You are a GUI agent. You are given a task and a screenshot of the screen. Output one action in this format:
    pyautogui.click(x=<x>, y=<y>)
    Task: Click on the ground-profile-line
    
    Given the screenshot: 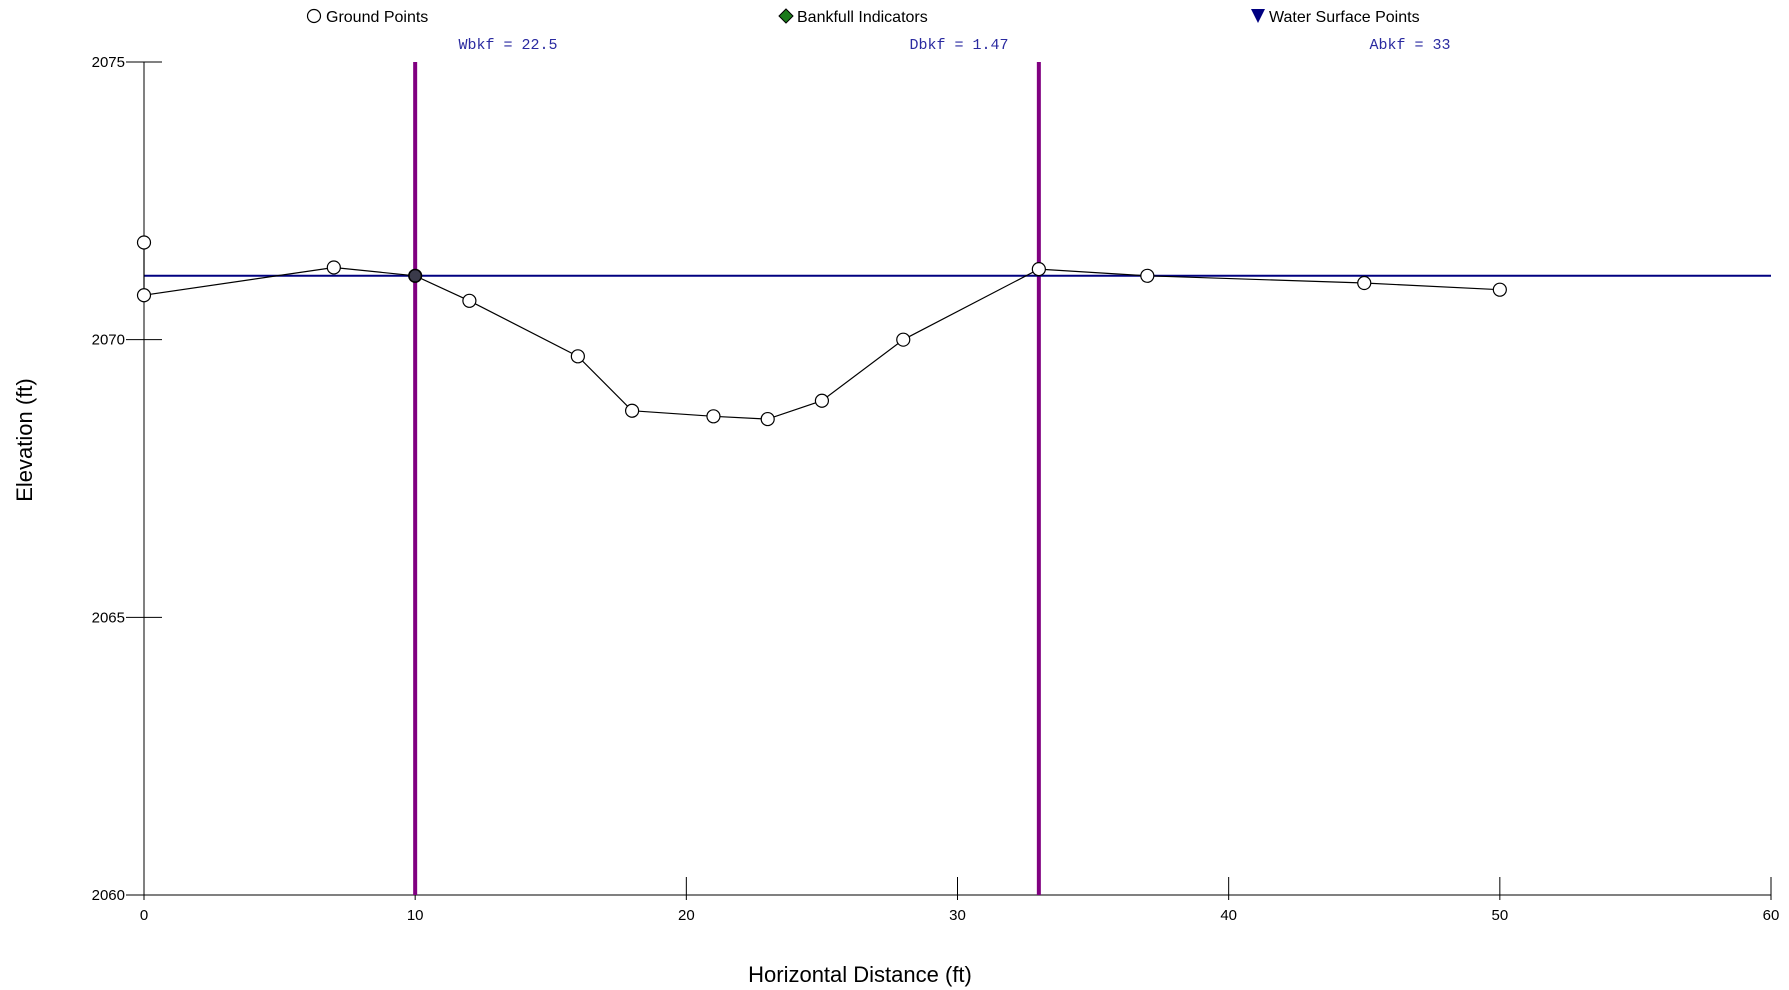 What is the action you would take?
    pyautogui.click(x=821, y=331)
    